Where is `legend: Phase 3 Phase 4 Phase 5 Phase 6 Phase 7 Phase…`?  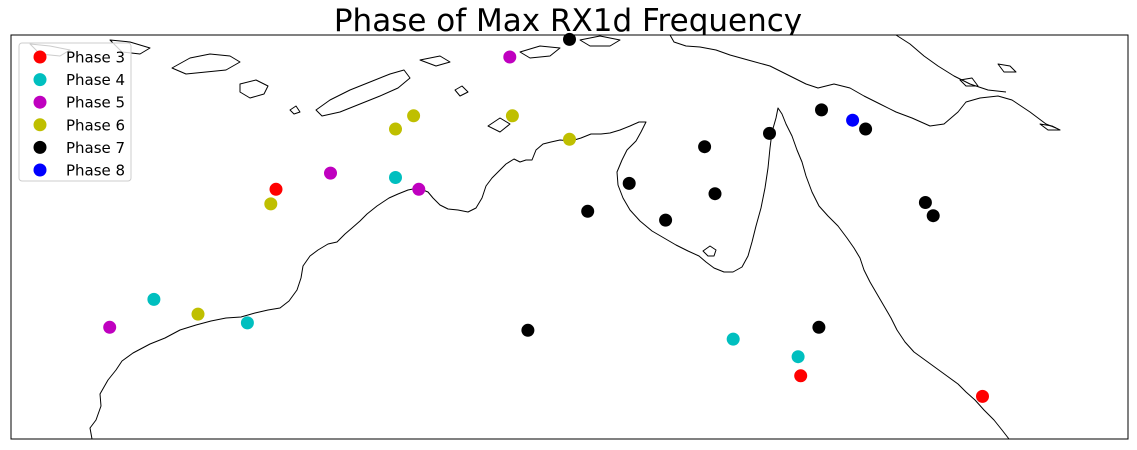
legend: Phase 3 Phase 4 Phase 5 Phase 6 Phase 7 Phase… is located at coordinates (75, 112).